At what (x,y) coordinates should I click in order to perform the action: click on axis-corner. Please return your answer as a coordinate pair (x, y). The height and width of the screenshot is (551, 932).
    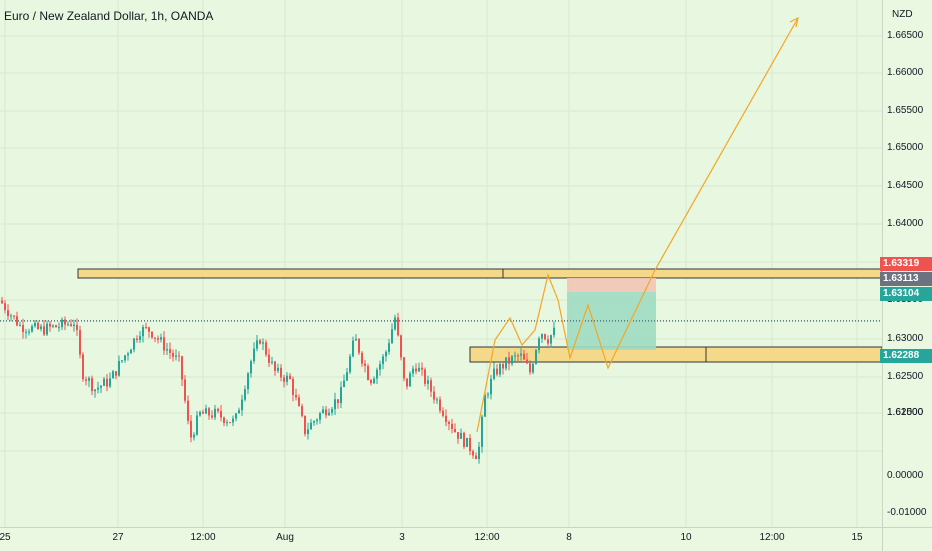
    Looking at the image, I should click on (907, 539).